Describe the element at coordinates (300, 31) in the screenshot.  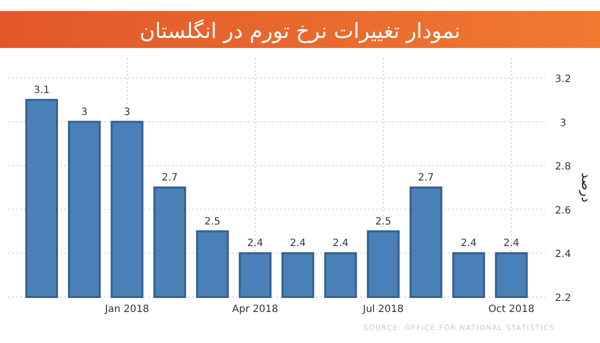
I see `chart-title: نمودار تغییرات نرخ تورم در انگلستان` at that location.